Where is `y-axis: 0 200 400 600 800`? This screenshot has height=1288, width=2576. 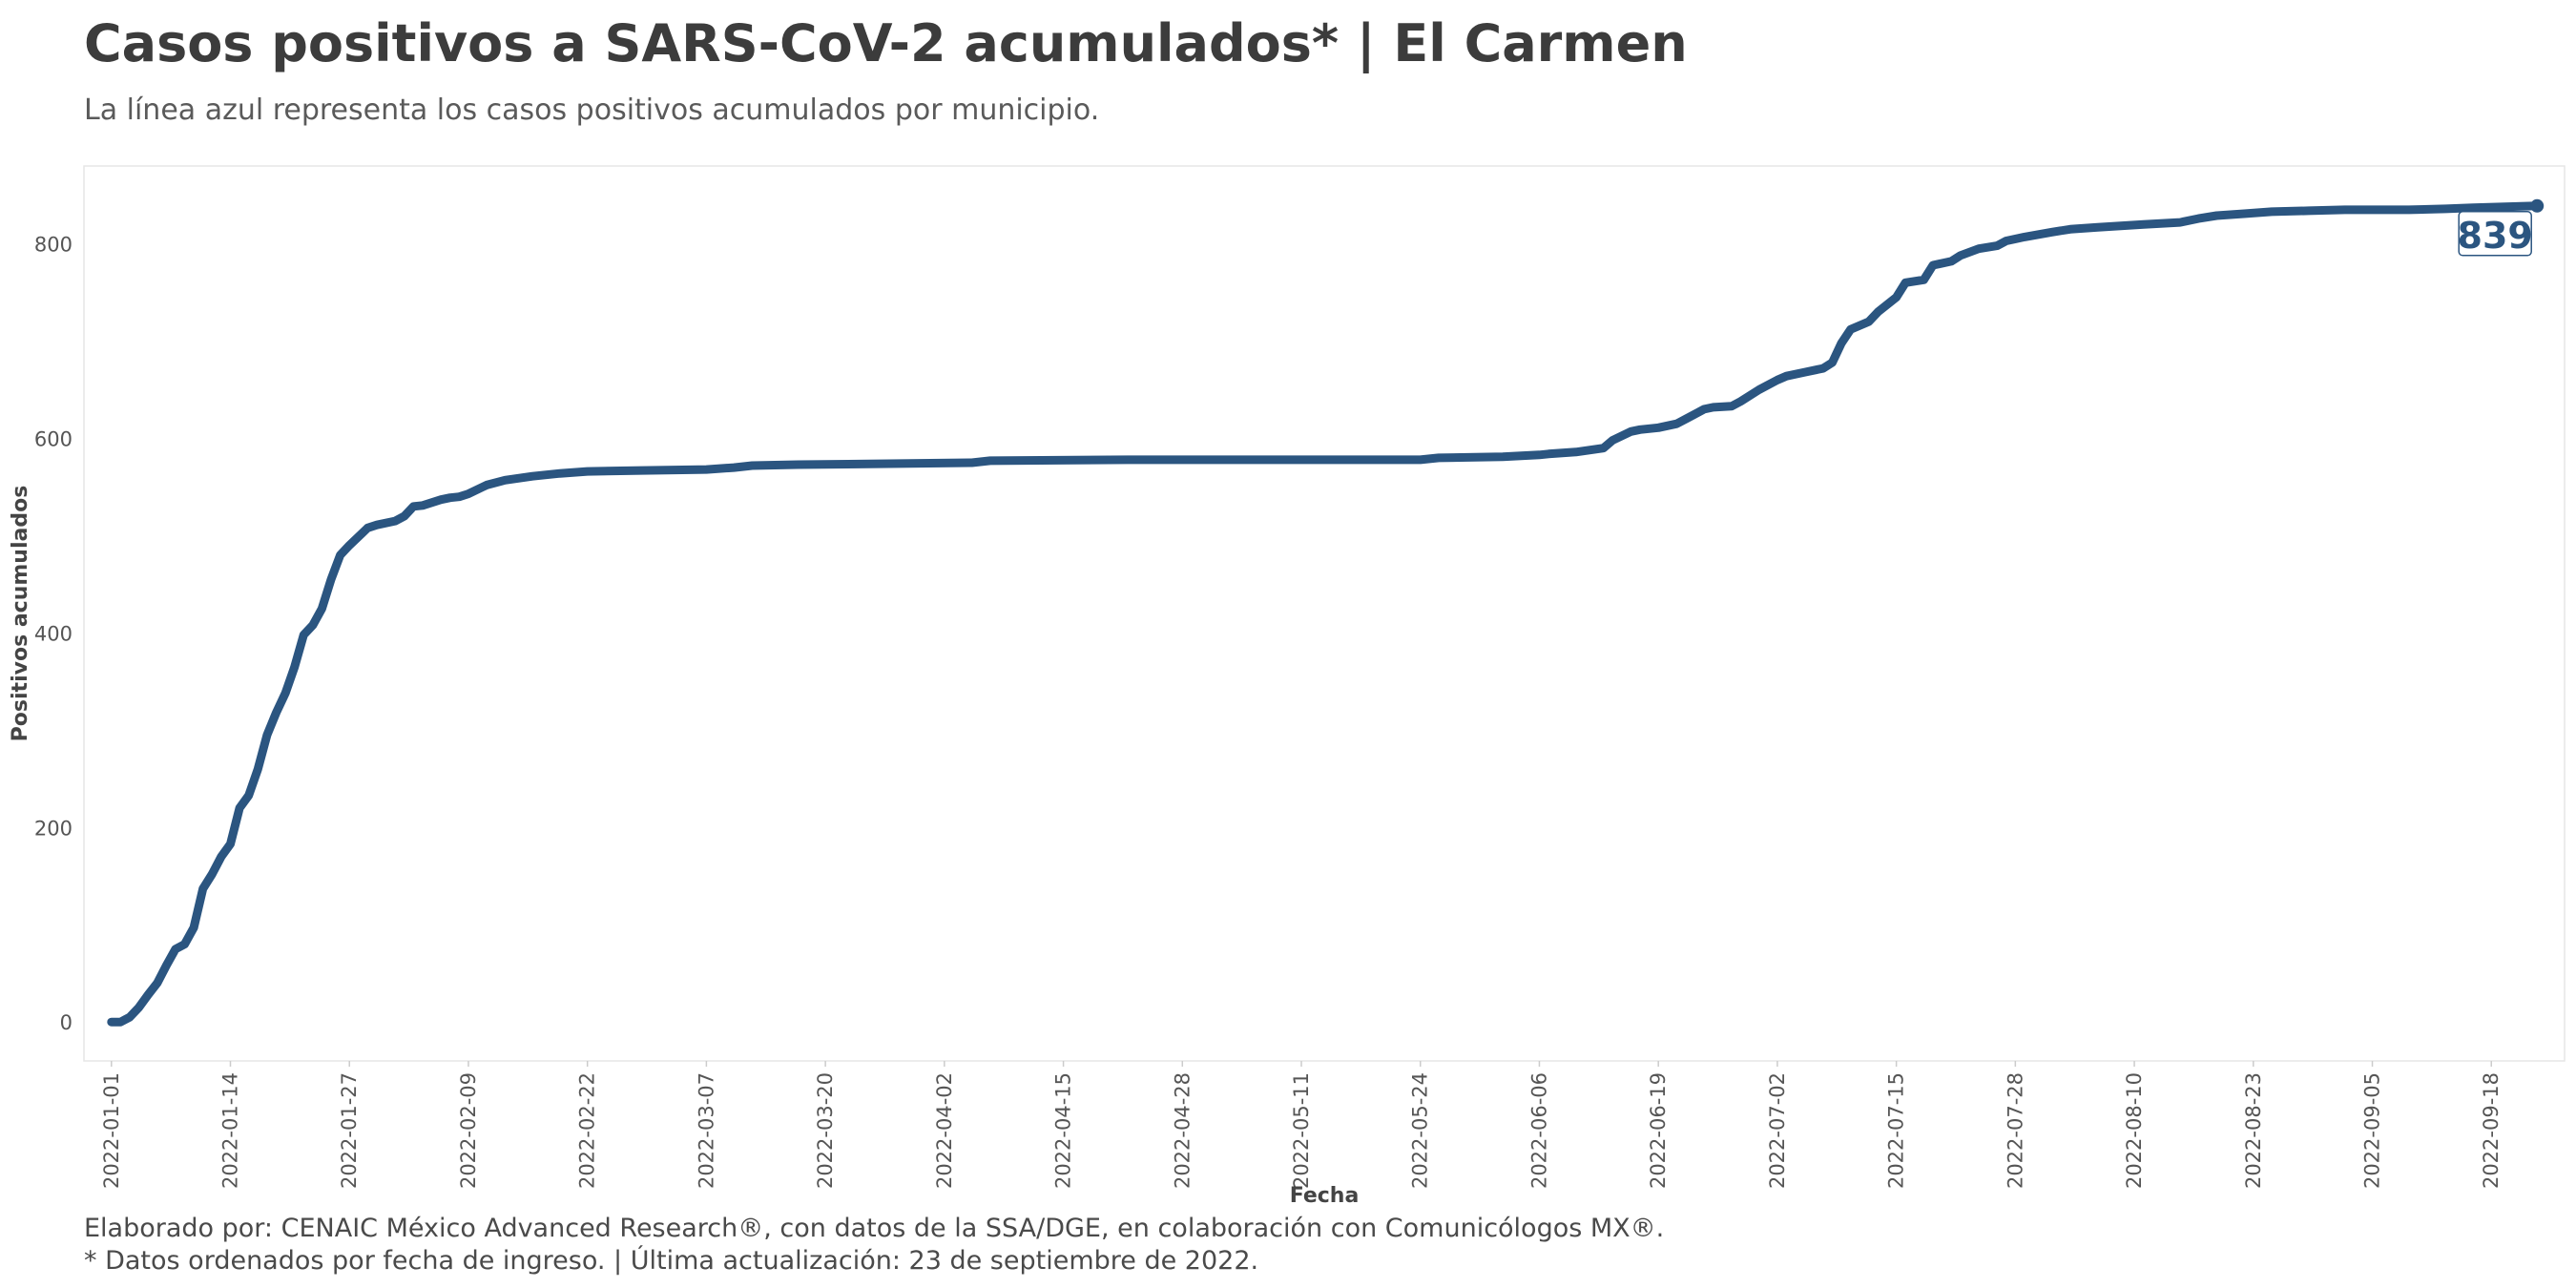 y-axis: 0 200 400 600 800 is located at coordinates (53, 634).